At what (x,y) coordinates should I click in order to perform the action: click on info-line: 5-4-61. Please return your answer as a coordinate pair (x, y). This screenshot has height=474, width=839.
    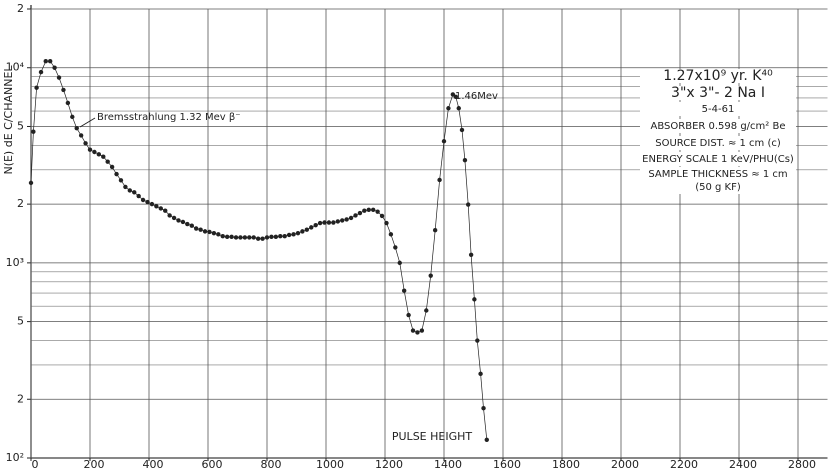
    Looking at the image, I should click on (718, 109).